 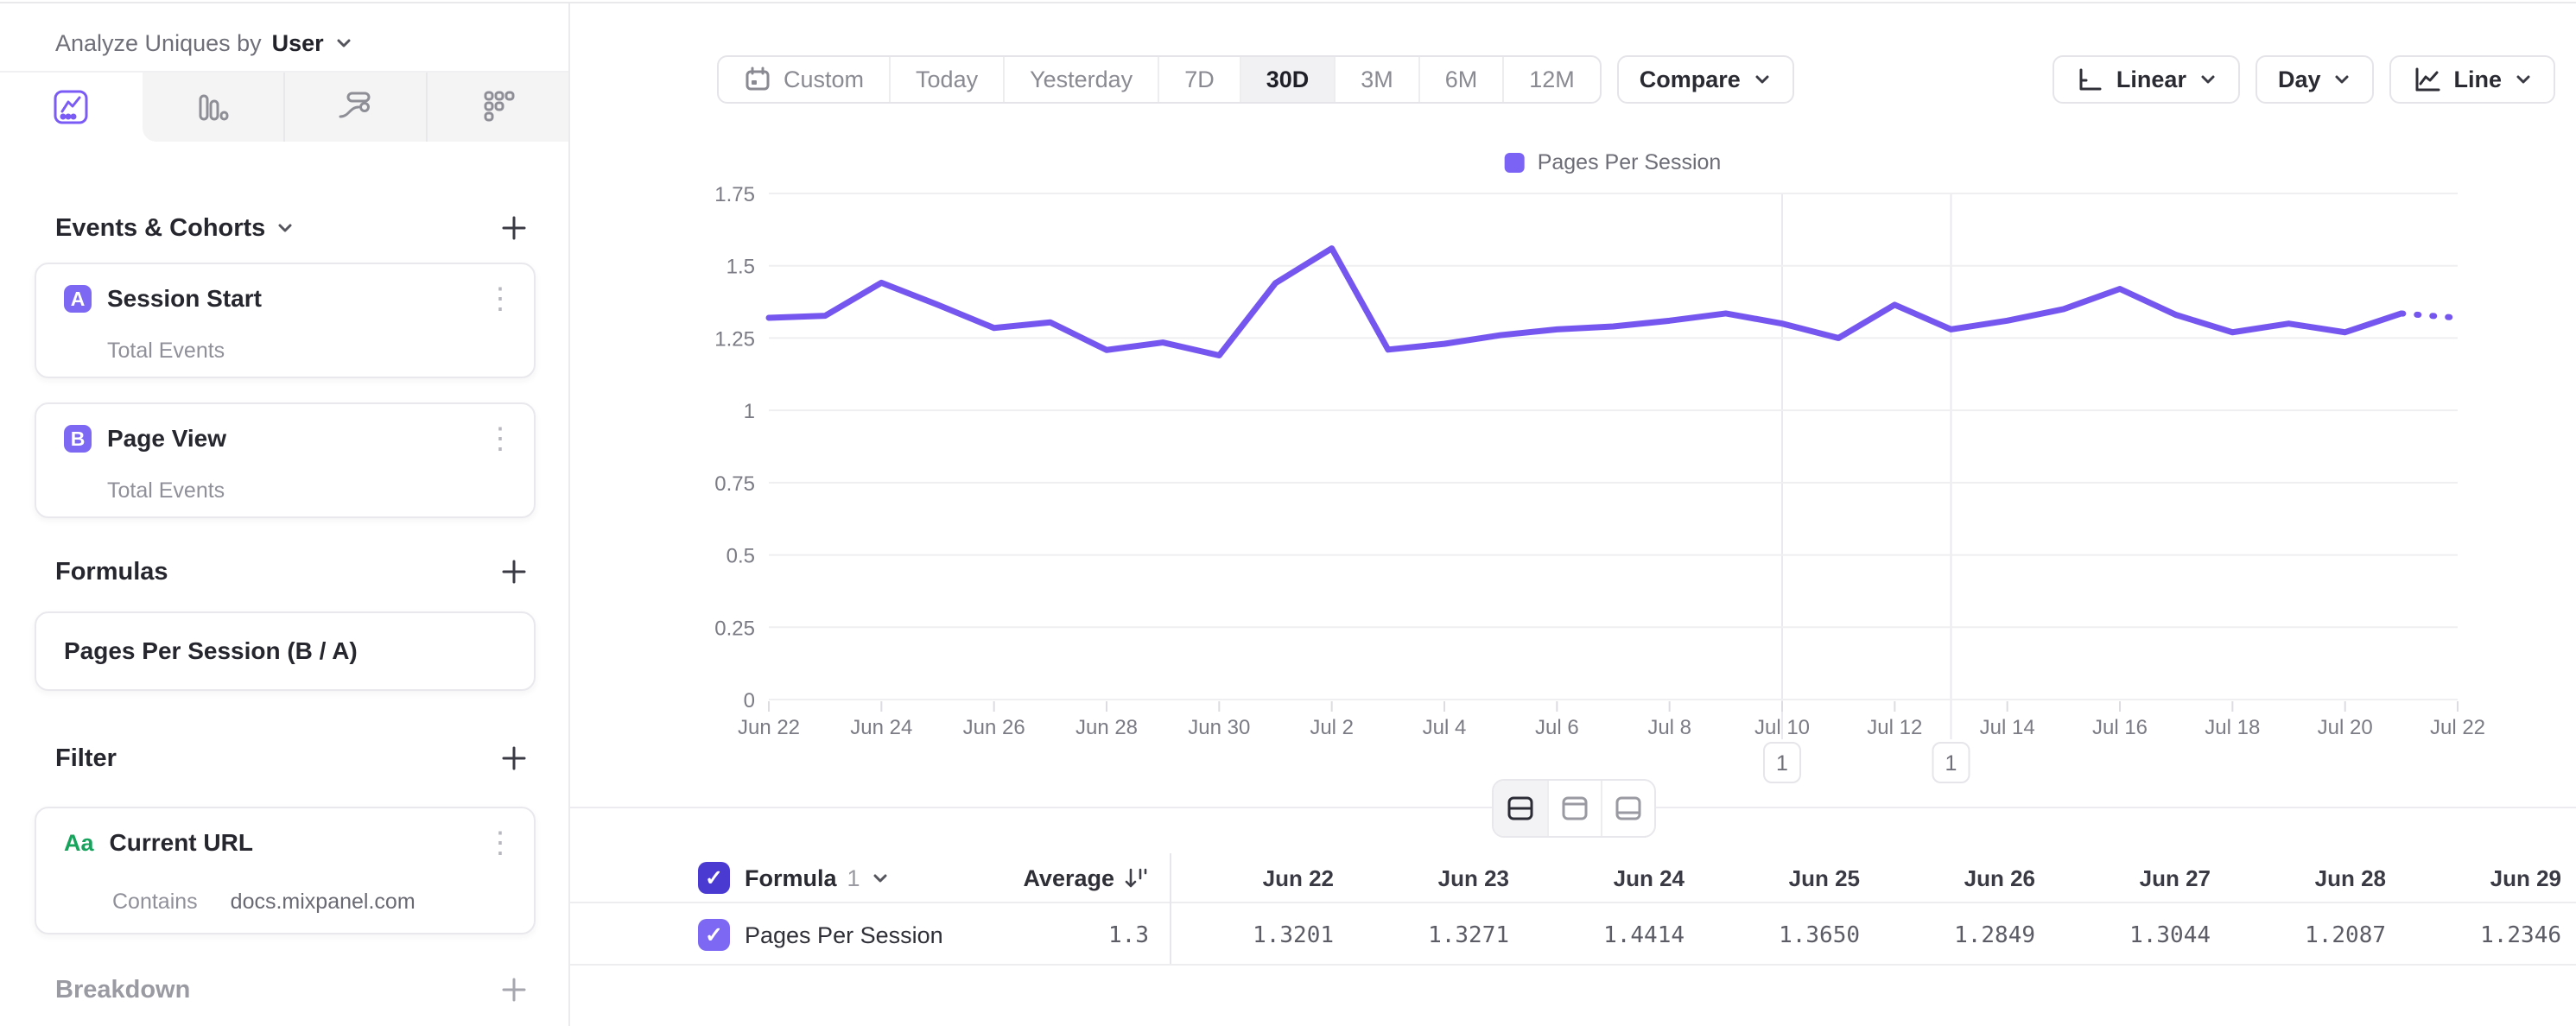 I want to click on y-axis-label: 1, so click(x=749, y=412).